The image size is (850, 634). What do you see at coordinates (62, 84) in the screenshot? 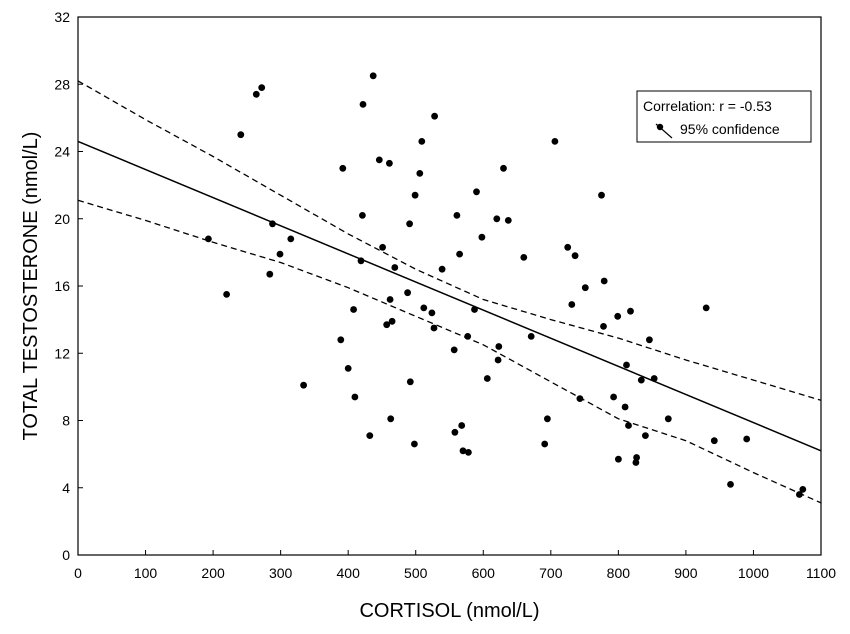
I see `y-tick-label: 28` at bounding box center [62, 84].